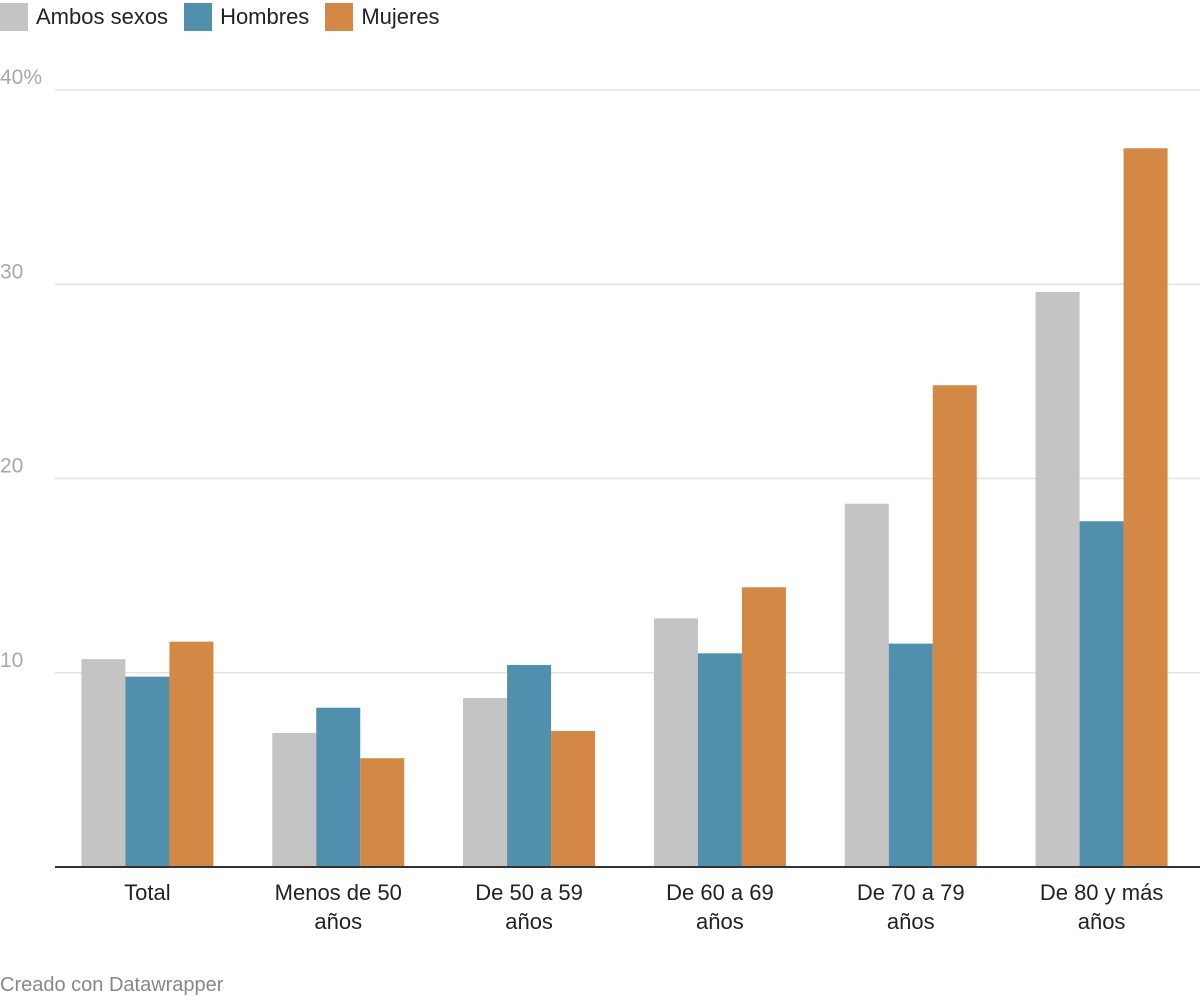  Describe the element at coordinates (265, 16) in the screenshot. I see `legend-label: Hombres` at that location.